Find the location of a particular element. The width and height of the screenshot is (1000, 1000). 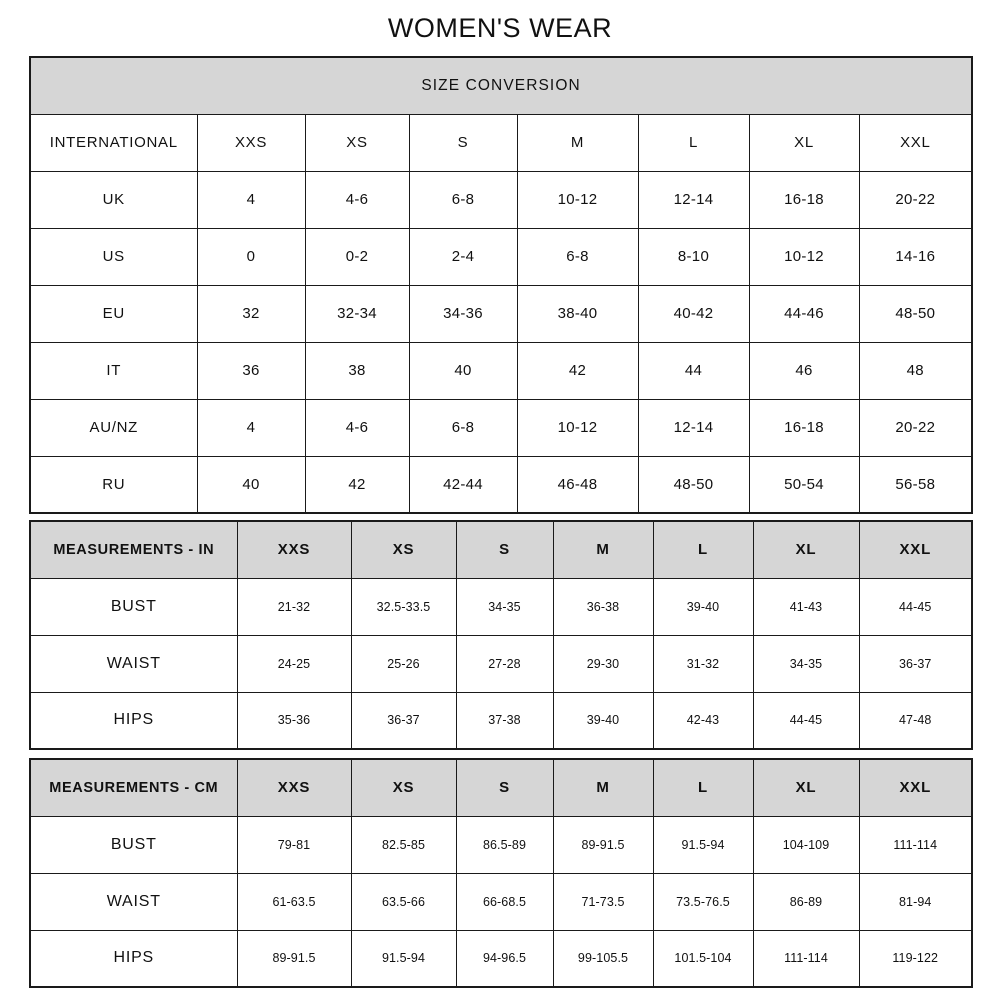

cell: 42-43 is located at coordinates (703, 720).